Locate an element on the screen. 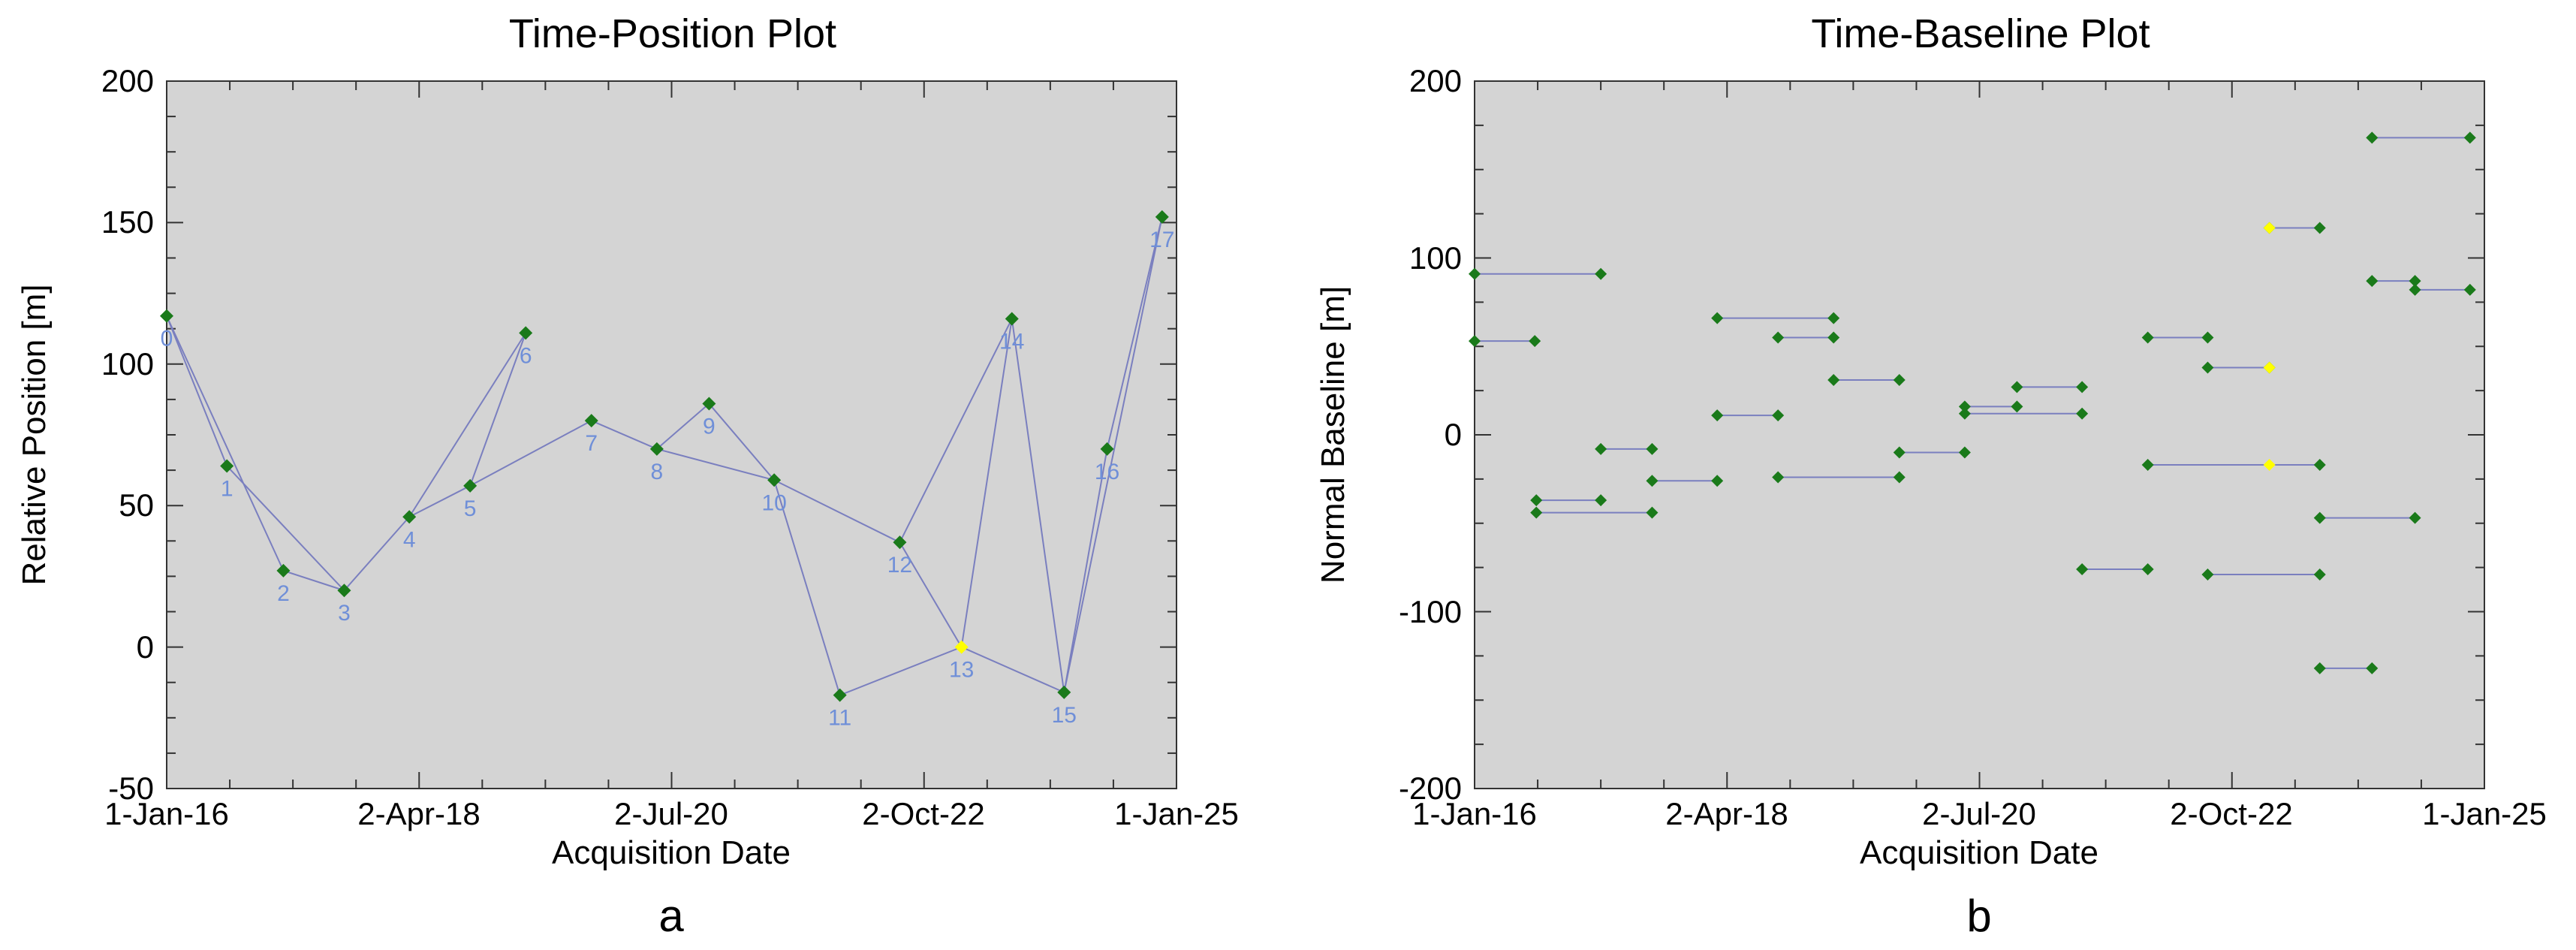 This screenshot has width=2576, height=950. point-label: 6 is located at coordinates (526, 355).